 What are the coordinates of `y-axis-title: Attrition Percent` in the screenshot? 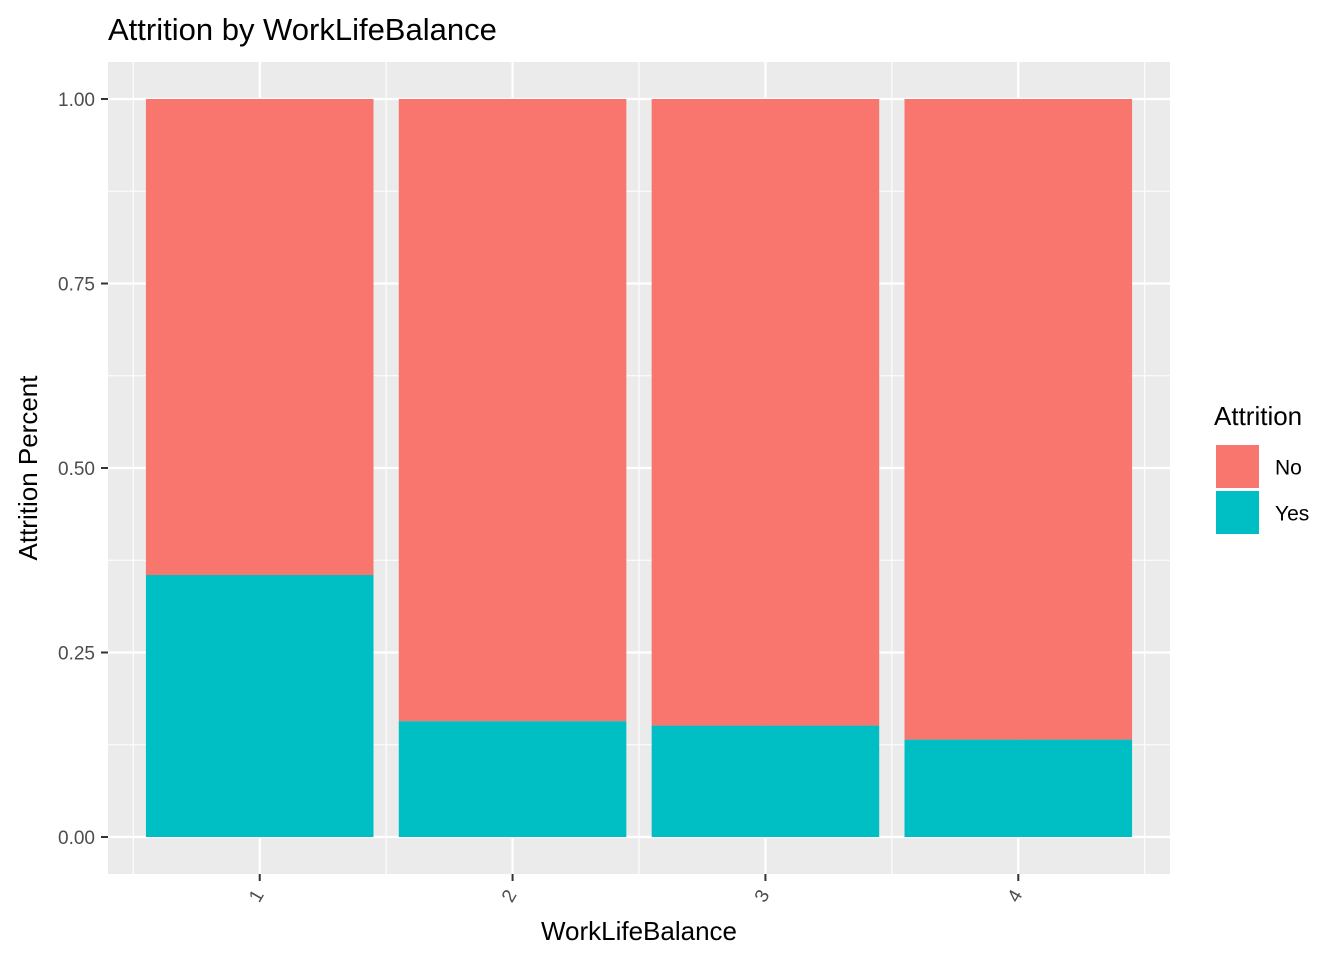 It's located at (28, 468).